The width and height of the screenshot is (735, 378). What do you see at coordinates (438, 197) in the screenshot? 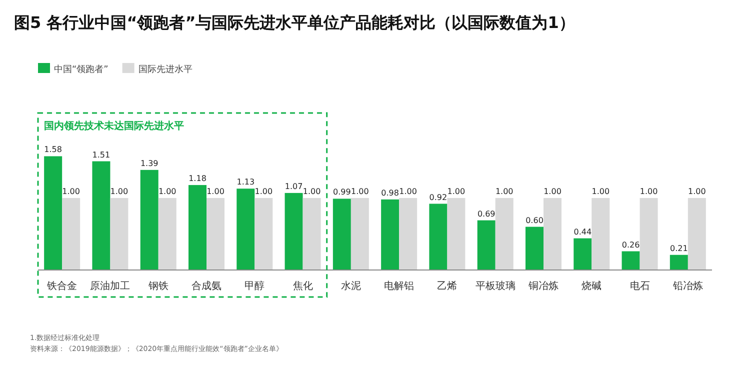
I see `data-label: 0.92` at bounding box center [438, 197].